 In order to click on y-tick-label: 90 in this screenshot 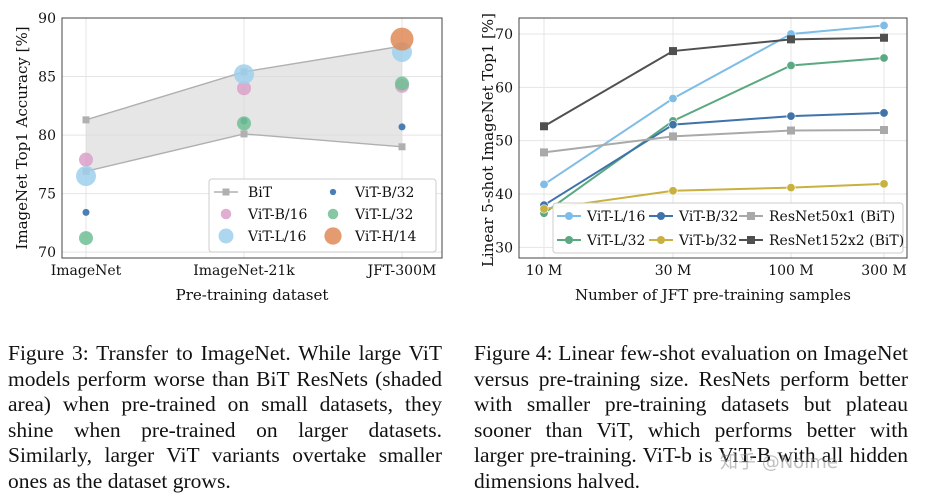, I will do `click(47, 19)`.